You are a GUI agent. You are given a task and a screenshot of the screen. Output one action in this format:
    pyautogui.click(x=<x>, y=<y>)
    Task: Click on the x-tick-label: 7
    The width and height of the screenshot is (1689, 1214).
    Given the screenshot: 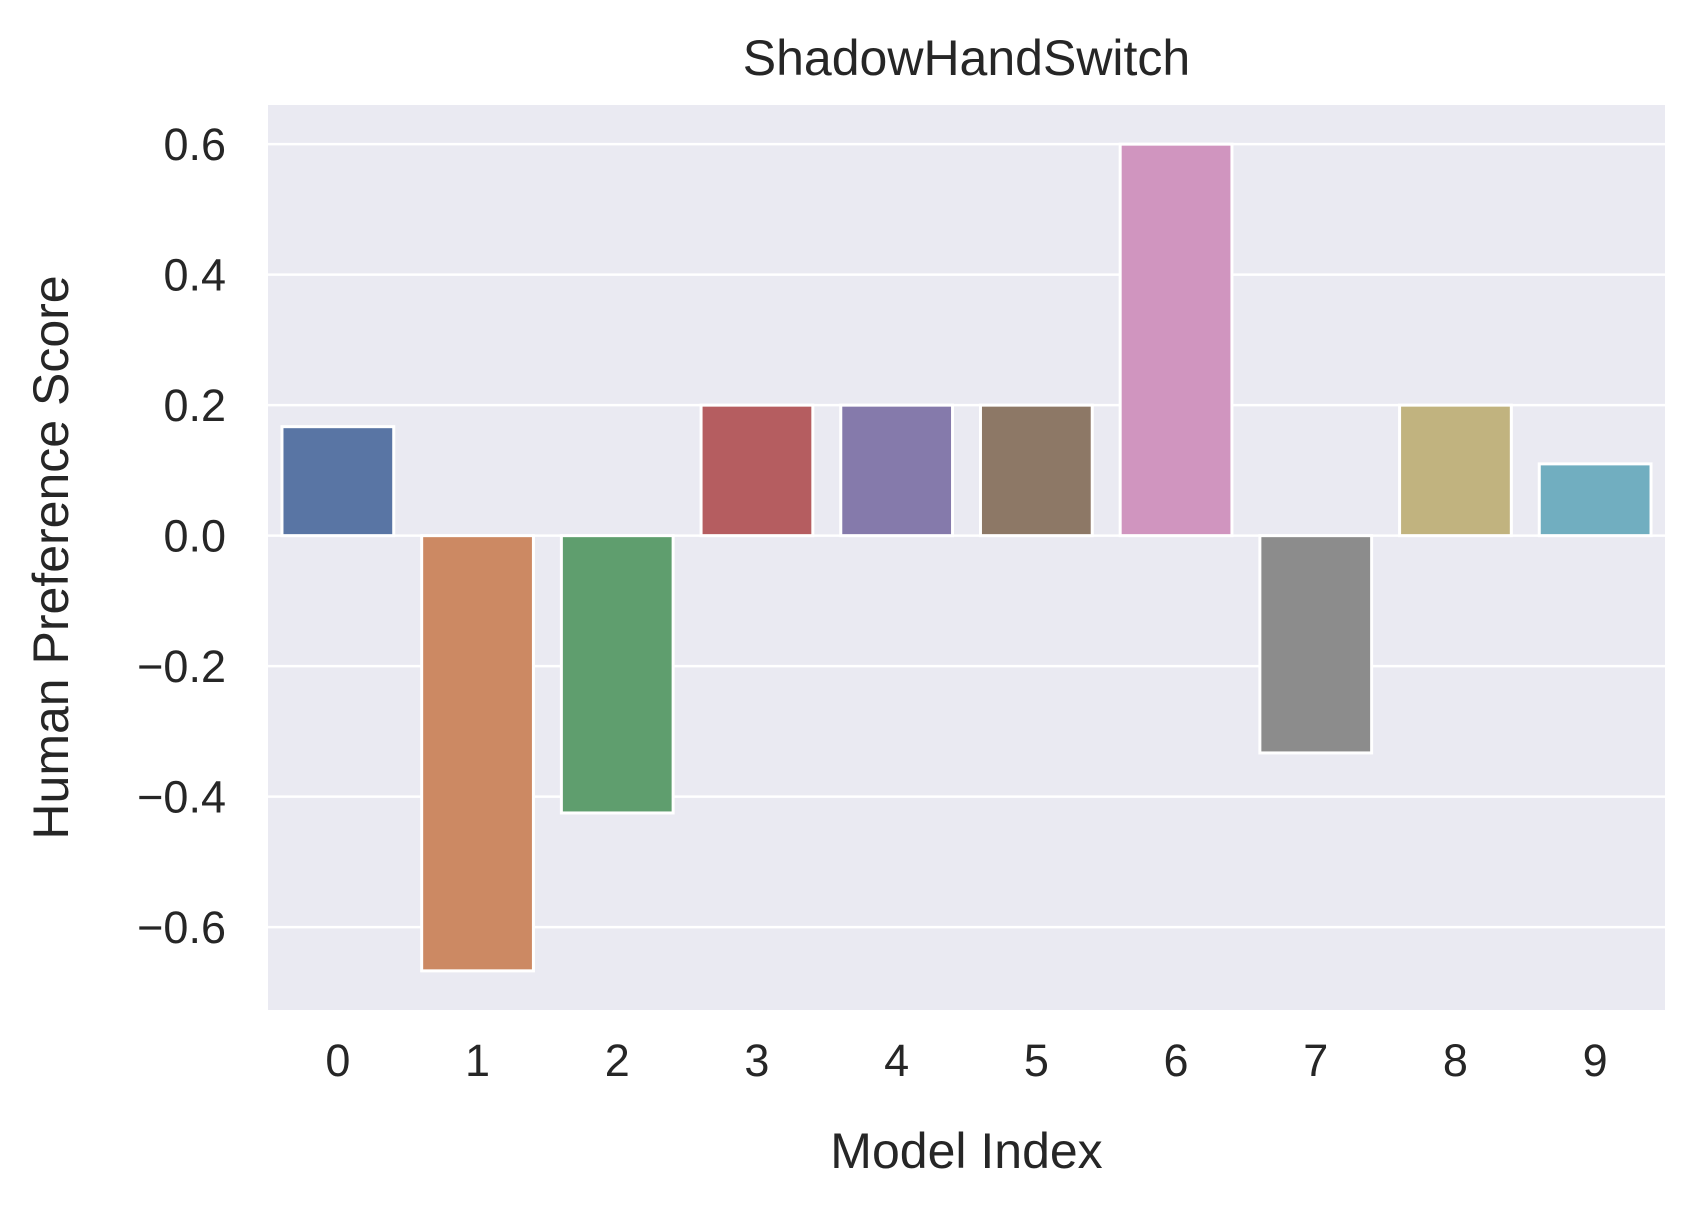 What is the action you would take?
    pyautogui.click(x=1315, y=1060)
    